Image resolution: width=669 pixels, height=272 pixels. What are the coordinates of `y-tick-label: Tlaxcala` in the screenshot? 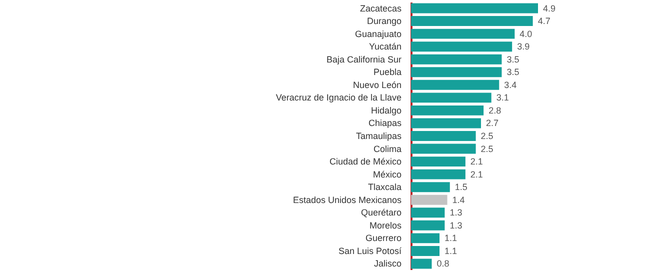 It's located at (385, 187).